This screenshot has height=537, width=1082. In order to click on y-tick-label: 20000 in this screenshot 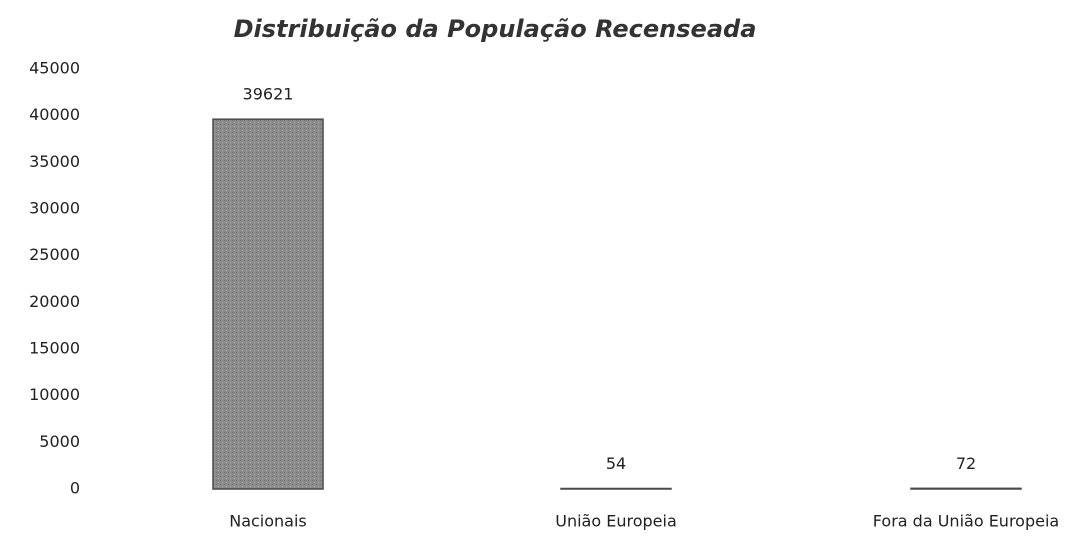, I will do `click(54, 301)`.